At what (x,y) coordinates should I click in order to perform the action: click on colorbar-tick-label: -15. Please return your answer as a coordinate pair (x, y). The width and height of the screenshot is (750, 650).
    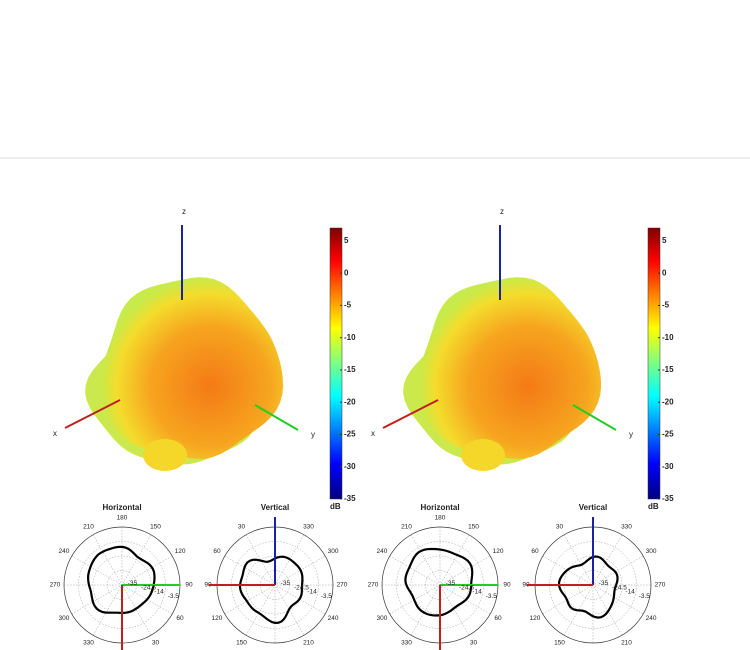
    Looking at the image, I should click on (350, 369).